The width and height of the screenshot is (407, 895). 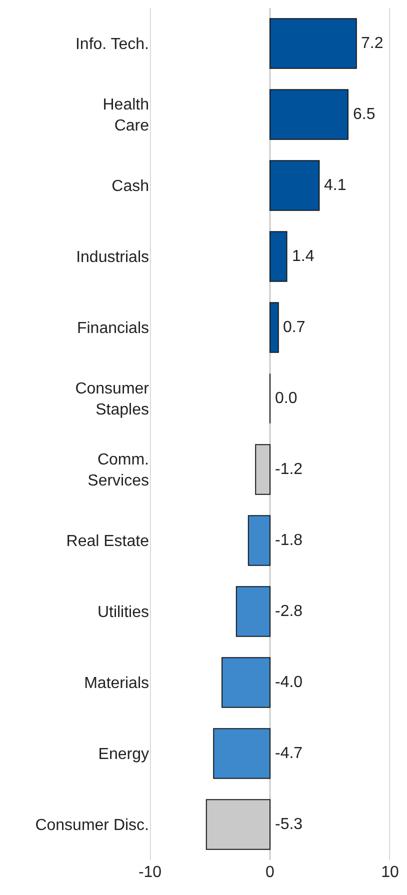 What do you see at coordinates (130, 187) in the screenshot?
I see `y-tick-label: Cash` at bounding box center [130, 187].